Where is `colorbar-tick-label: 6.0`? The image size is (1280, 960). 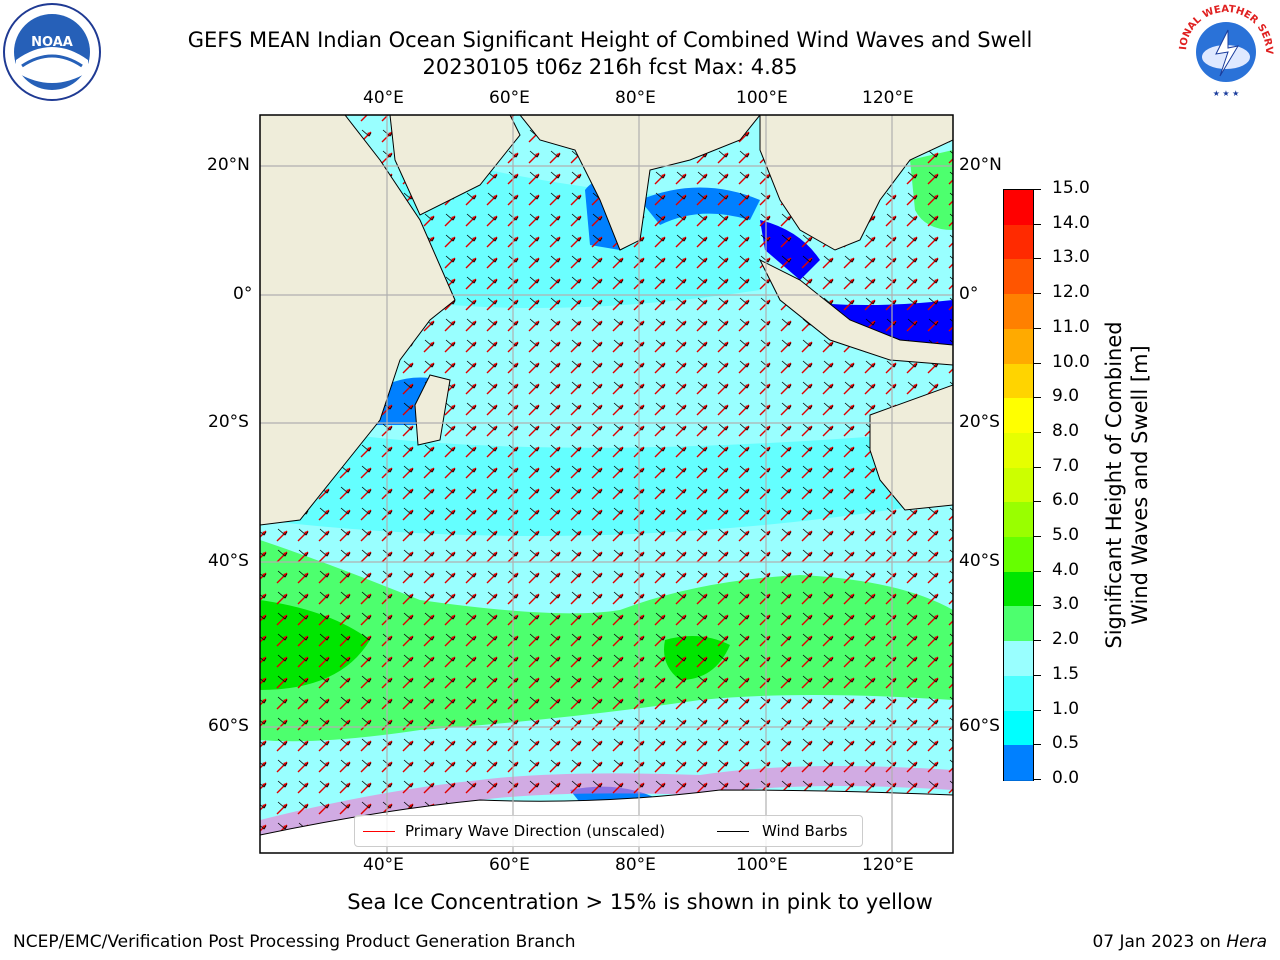 colorbar-tick-label: 6.0 is located at coordinates (1066, 500).